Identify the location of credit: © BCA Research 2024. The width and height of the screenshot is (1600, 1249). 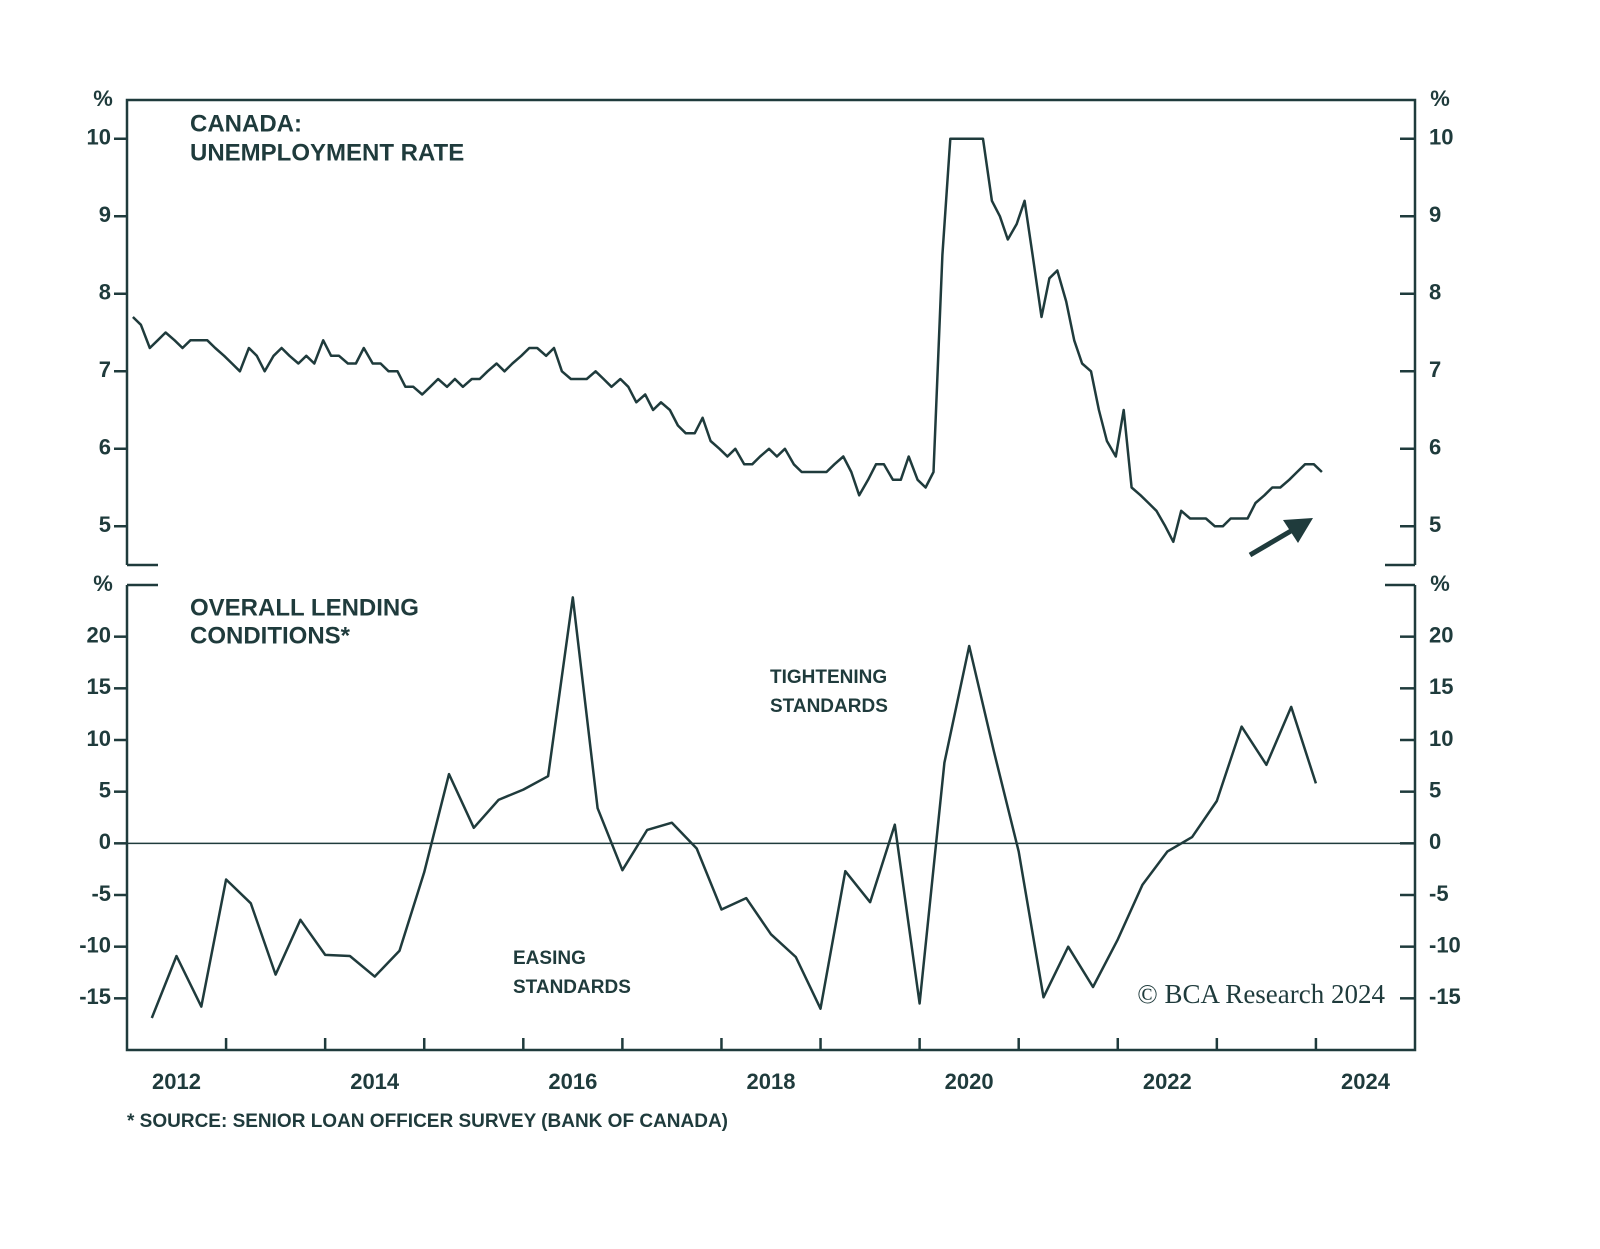
(1261, 994).